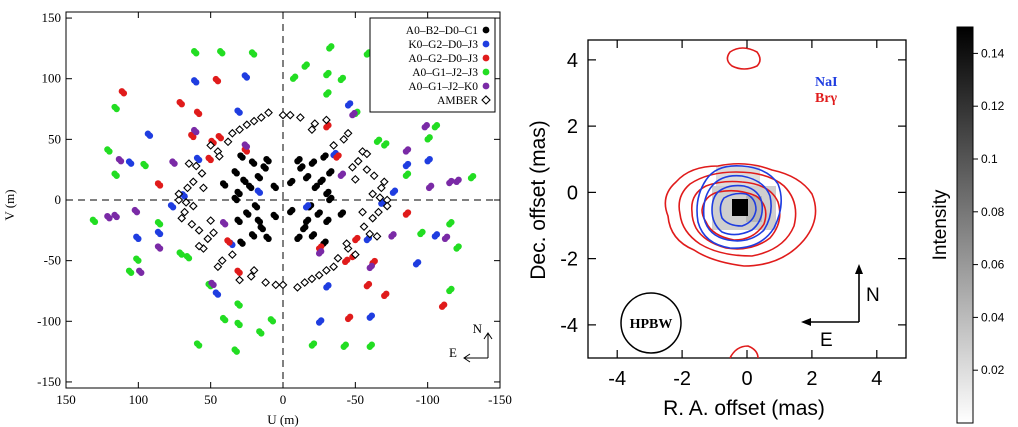  I want to click on nai-contour-outer, so click(739, 206).